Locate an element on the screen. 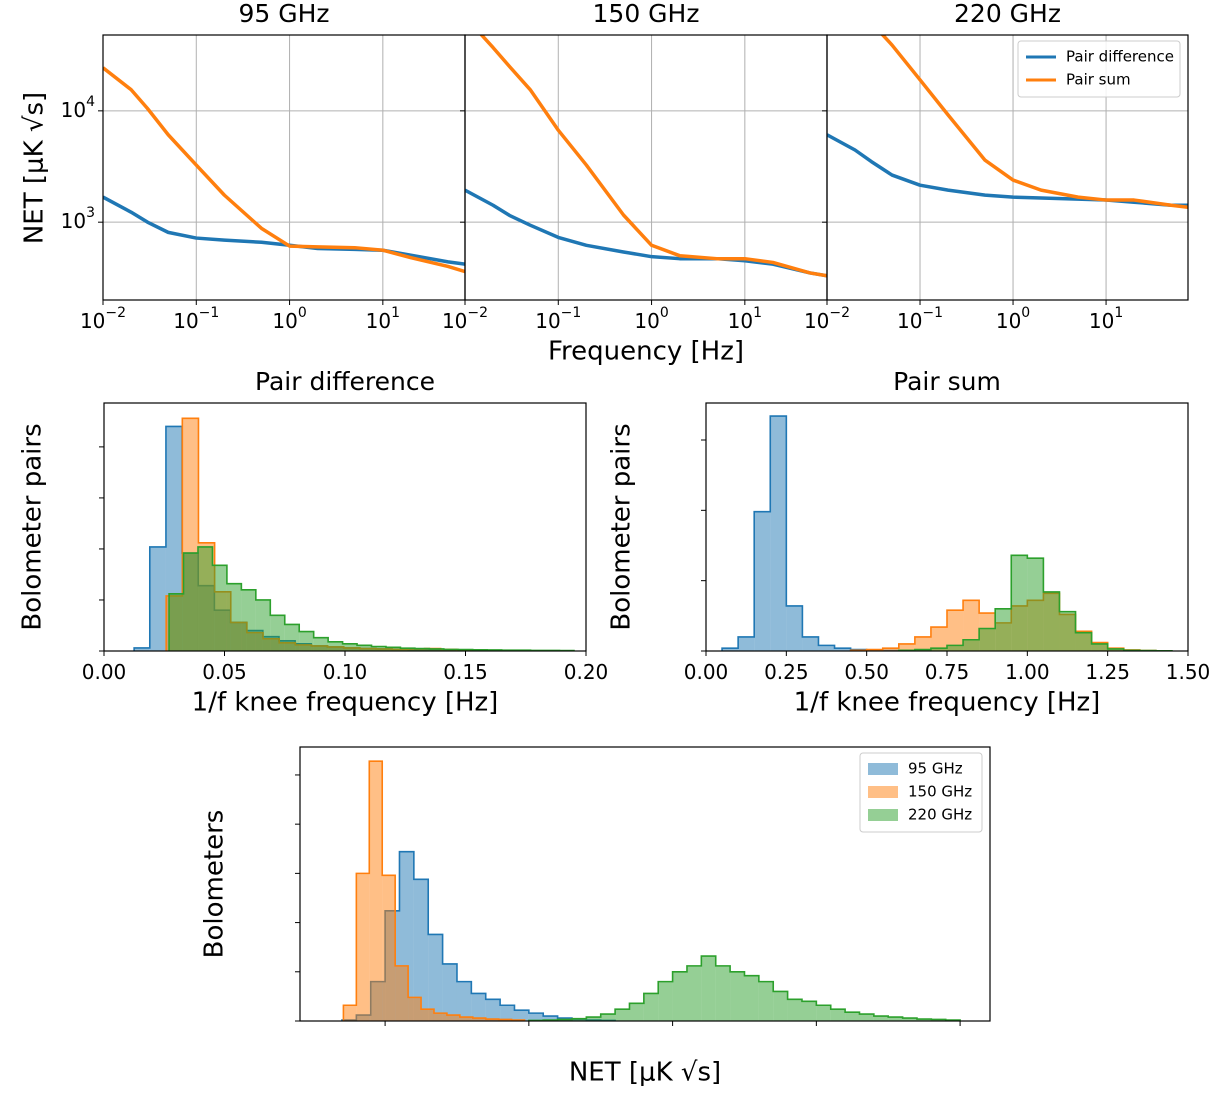  tick-label: 0.10 is located at coordinates (345, 672).